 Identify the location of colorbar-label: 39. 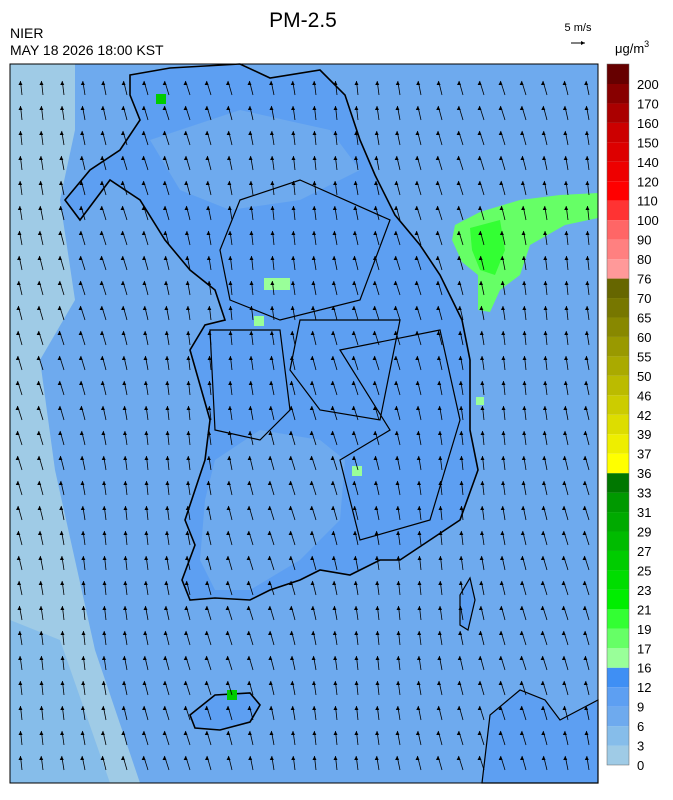
(644, 434).